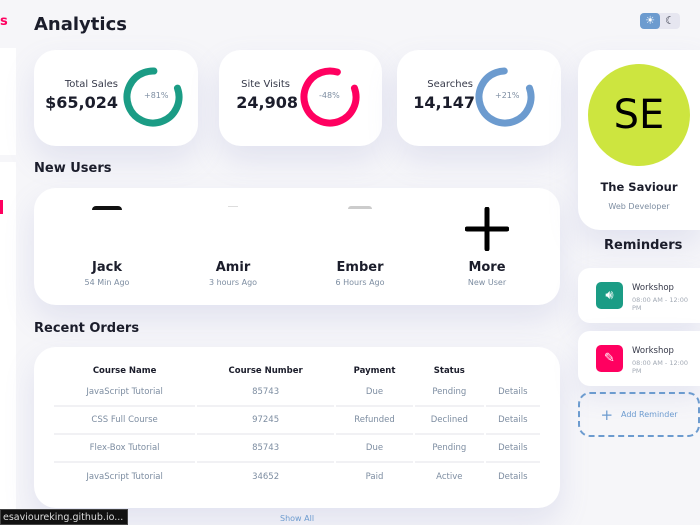 The height and width of the screenshot is (525, 700). I want to click on profile-card: SE The Saviour Web Developer, so click(639, 140).